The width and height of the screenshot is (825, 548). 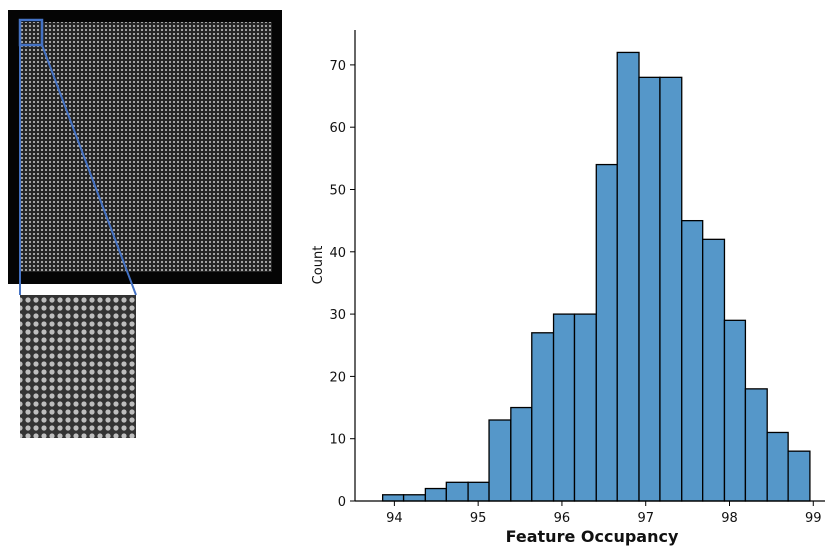 What do you see at coordinates (31, 32) in the screenshot?
I see `zoom-box` at bounding box center [31, 32].